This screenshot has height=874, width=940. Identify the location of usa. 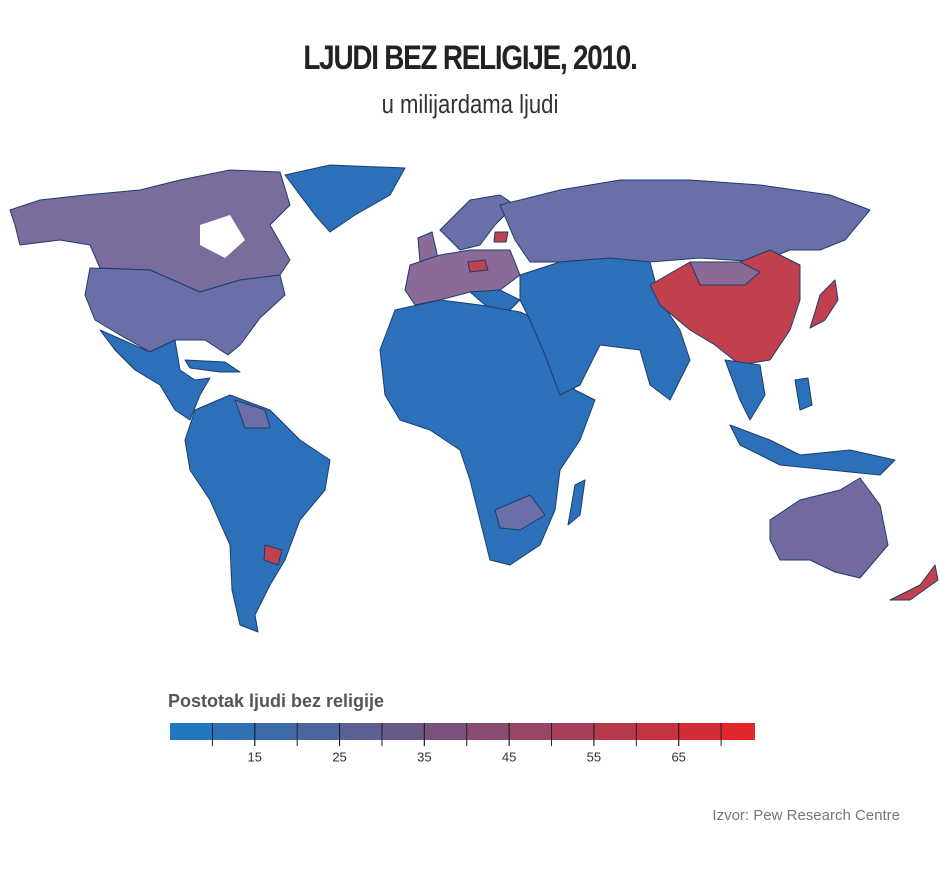
(185, 311).